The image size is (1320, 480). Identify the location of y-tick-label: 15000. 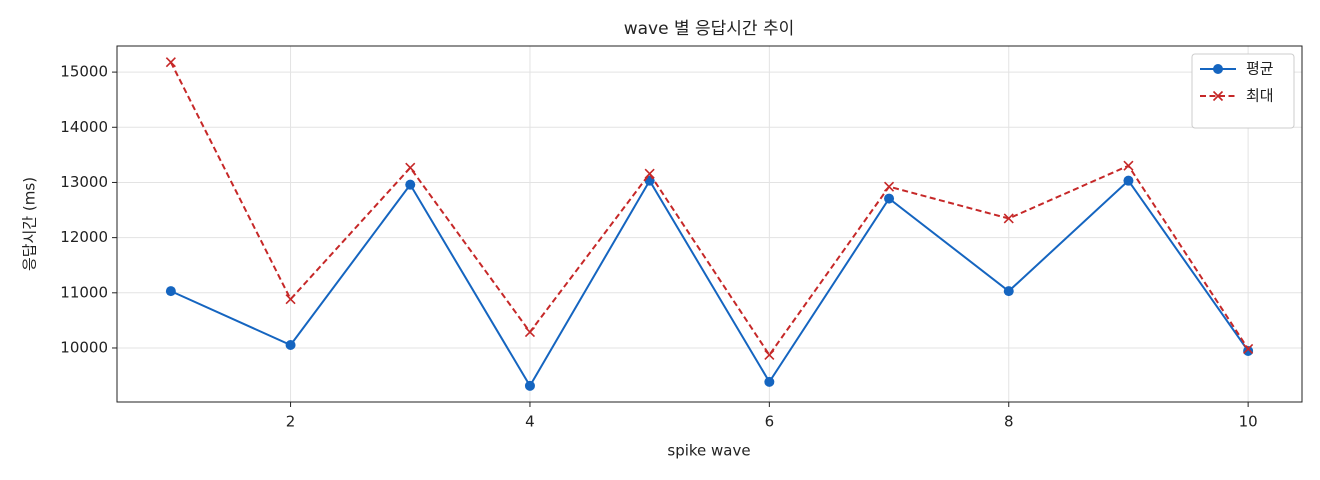
(84, 72).